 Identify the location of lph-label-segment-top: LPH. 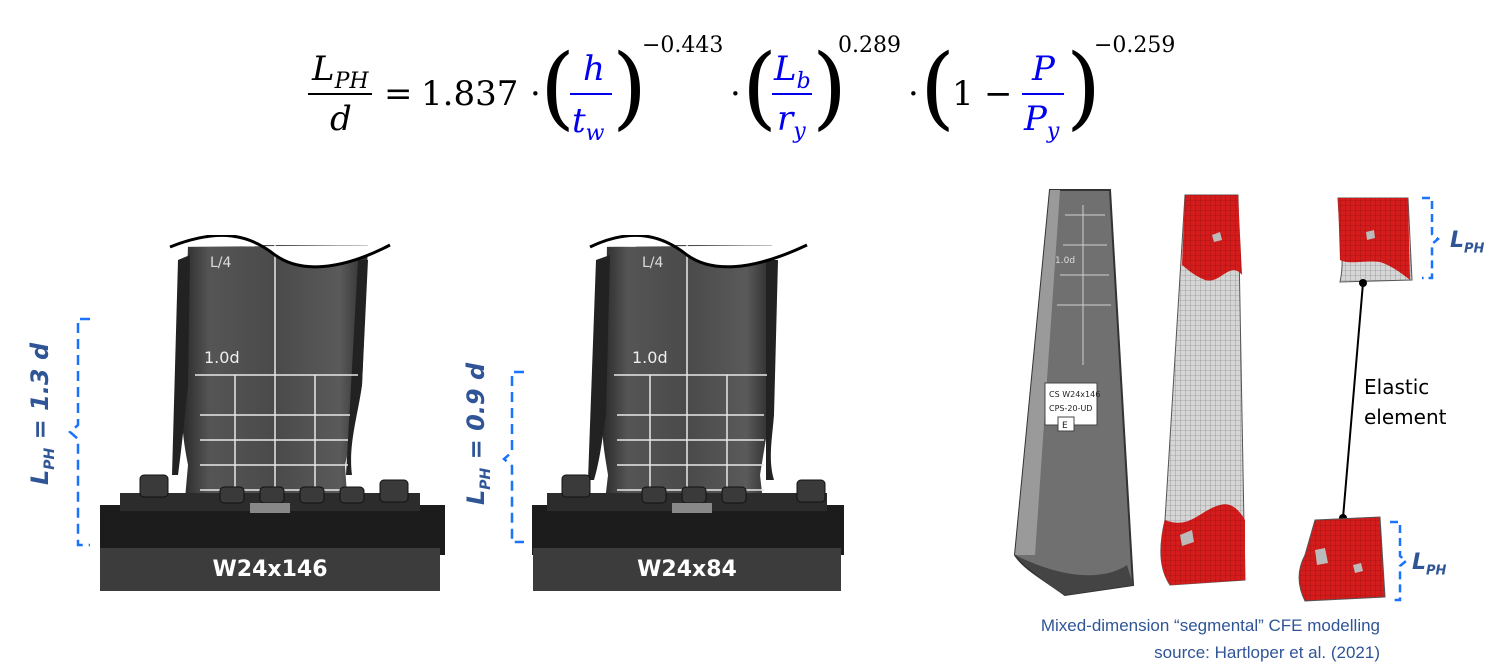
(1467, 242).